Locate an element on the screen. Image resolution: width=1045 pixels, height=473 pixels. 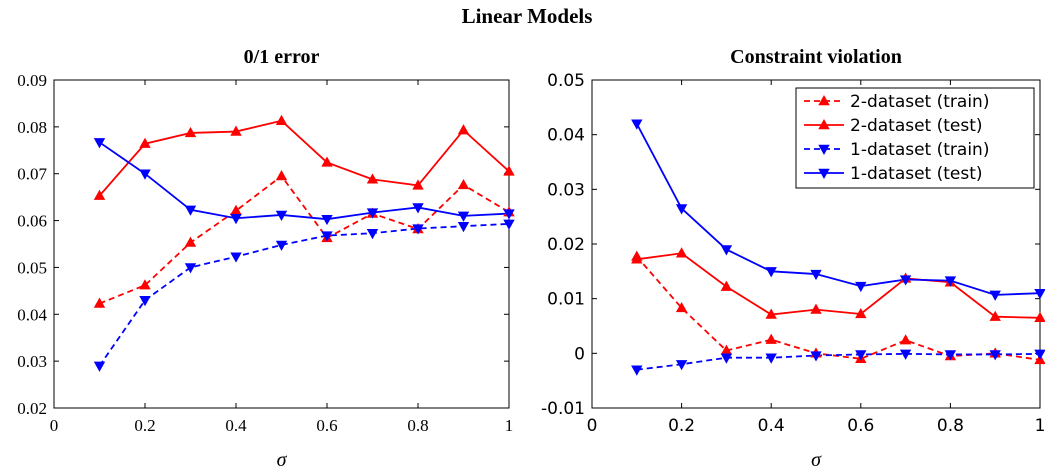
legend-label: 1-dataset (test) is located at coordinates (916, 174).